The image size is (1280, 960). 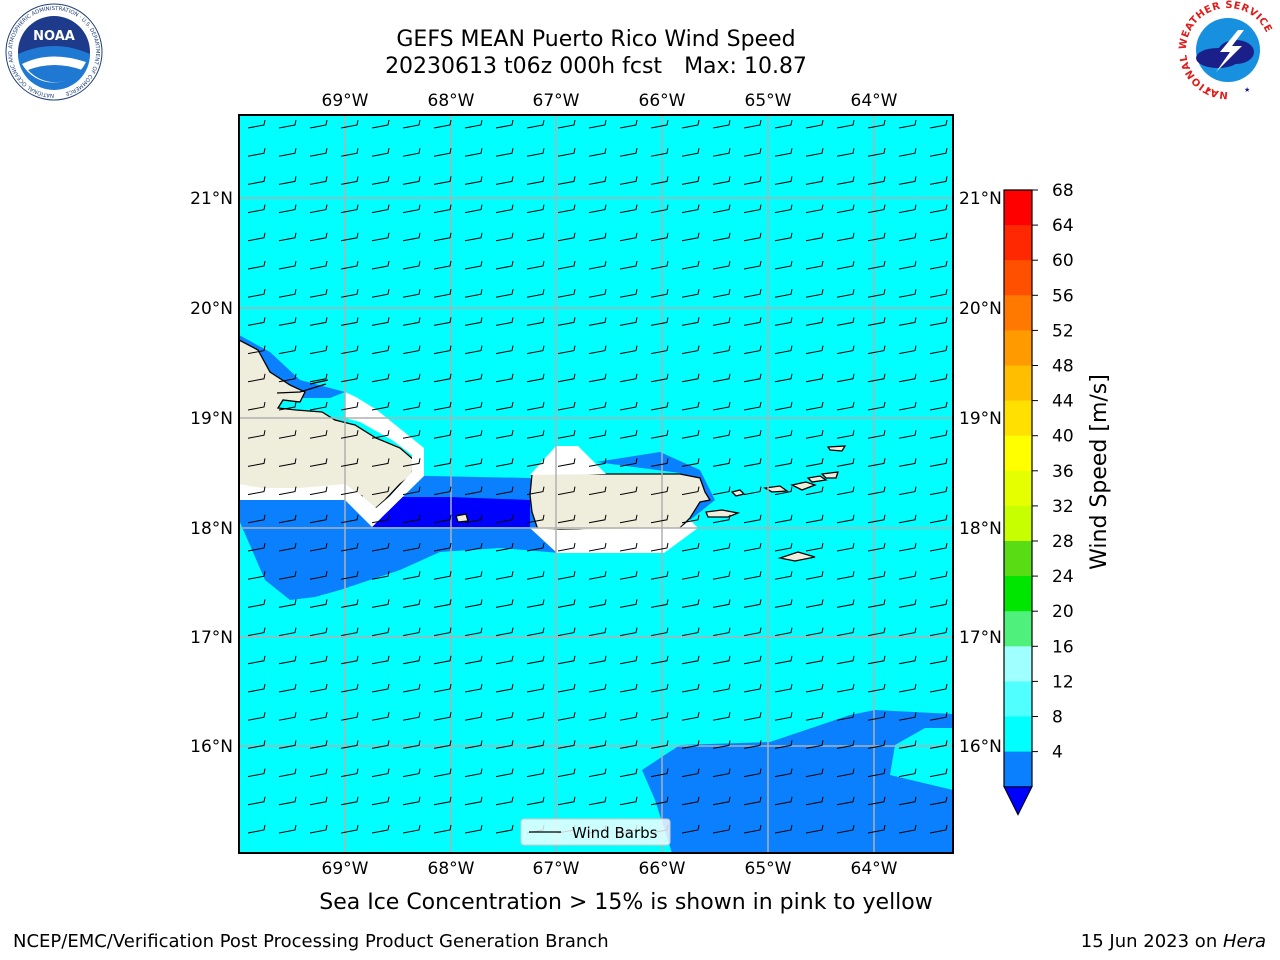 What do you see at coordinates (829, 475) in the screenshot?
I see `virgin-gorda` at bounding box center [829, 475].